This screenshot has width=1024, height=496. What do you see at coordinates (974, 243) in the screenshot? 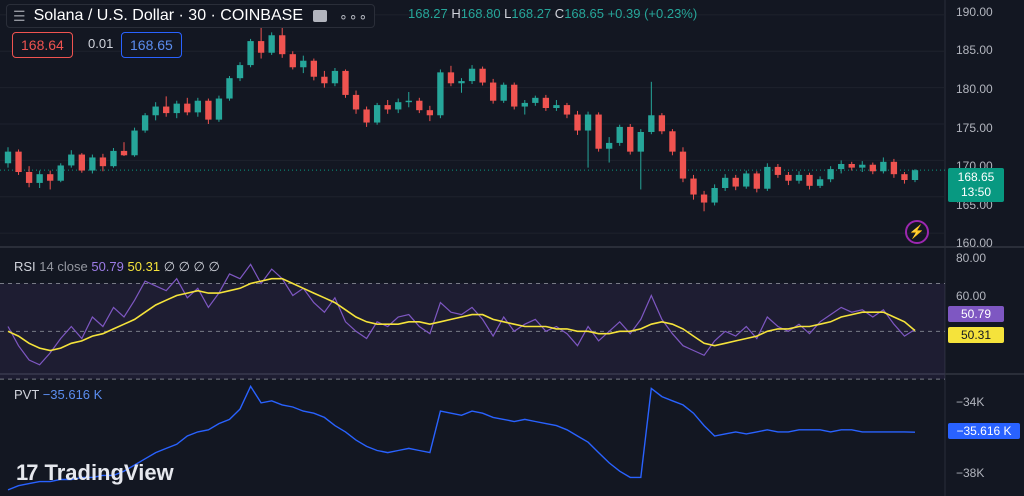
I see `price-tick: 160.00` at bounding box center [974, 243].